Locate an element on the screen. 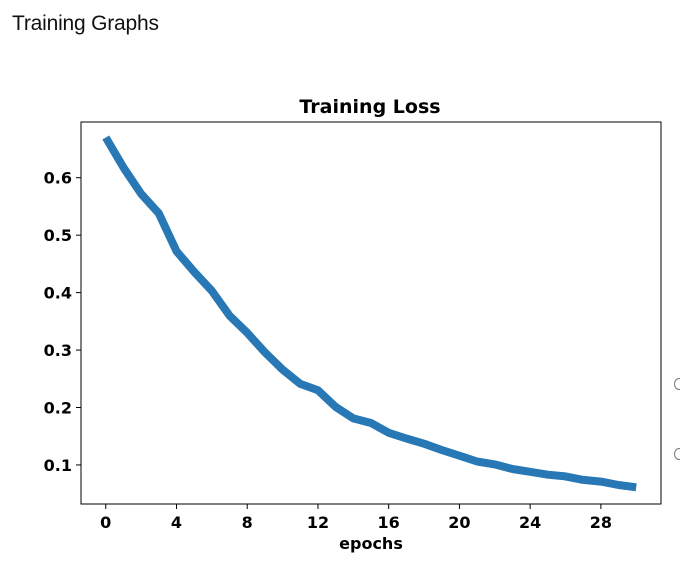 This screenshot has height=573, width=680. x-axis-label: epochs is located at coordinates (371, 543).